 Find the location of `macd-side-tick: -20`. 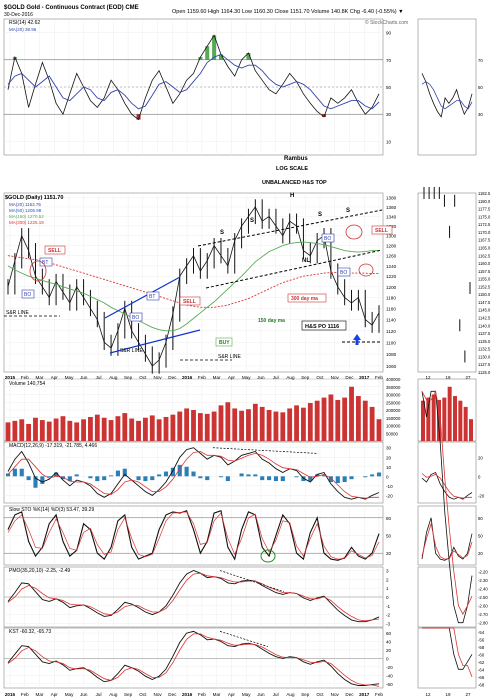

macd-side-tick: -20 is located at coordinates (481, 495).